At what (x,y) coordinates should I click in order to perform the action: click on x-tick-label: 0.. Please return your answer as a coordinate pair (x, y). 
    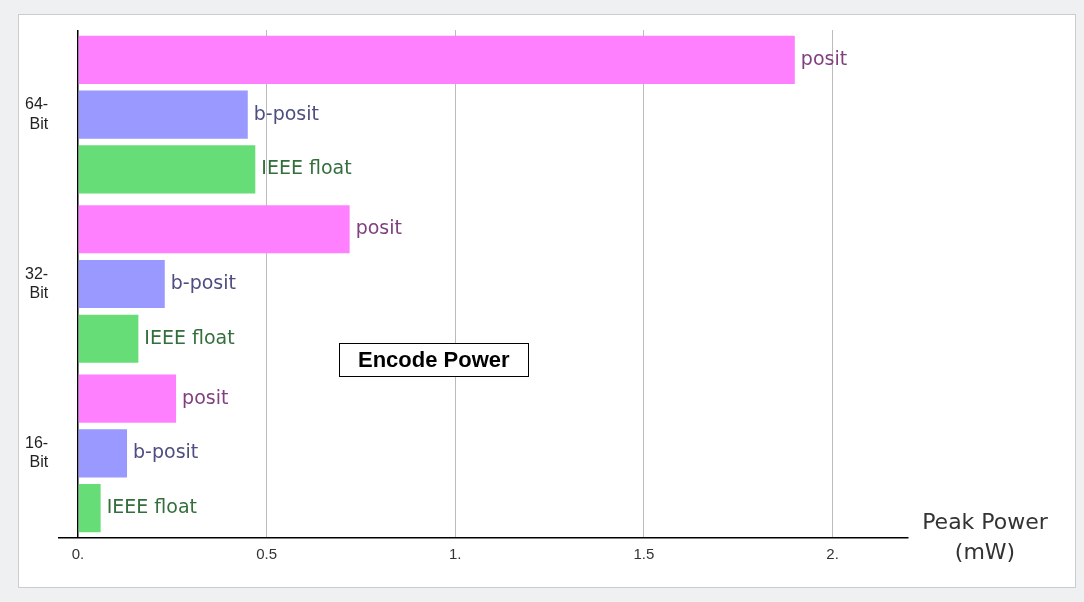
    Looking at the image, I should click on (78, 554).